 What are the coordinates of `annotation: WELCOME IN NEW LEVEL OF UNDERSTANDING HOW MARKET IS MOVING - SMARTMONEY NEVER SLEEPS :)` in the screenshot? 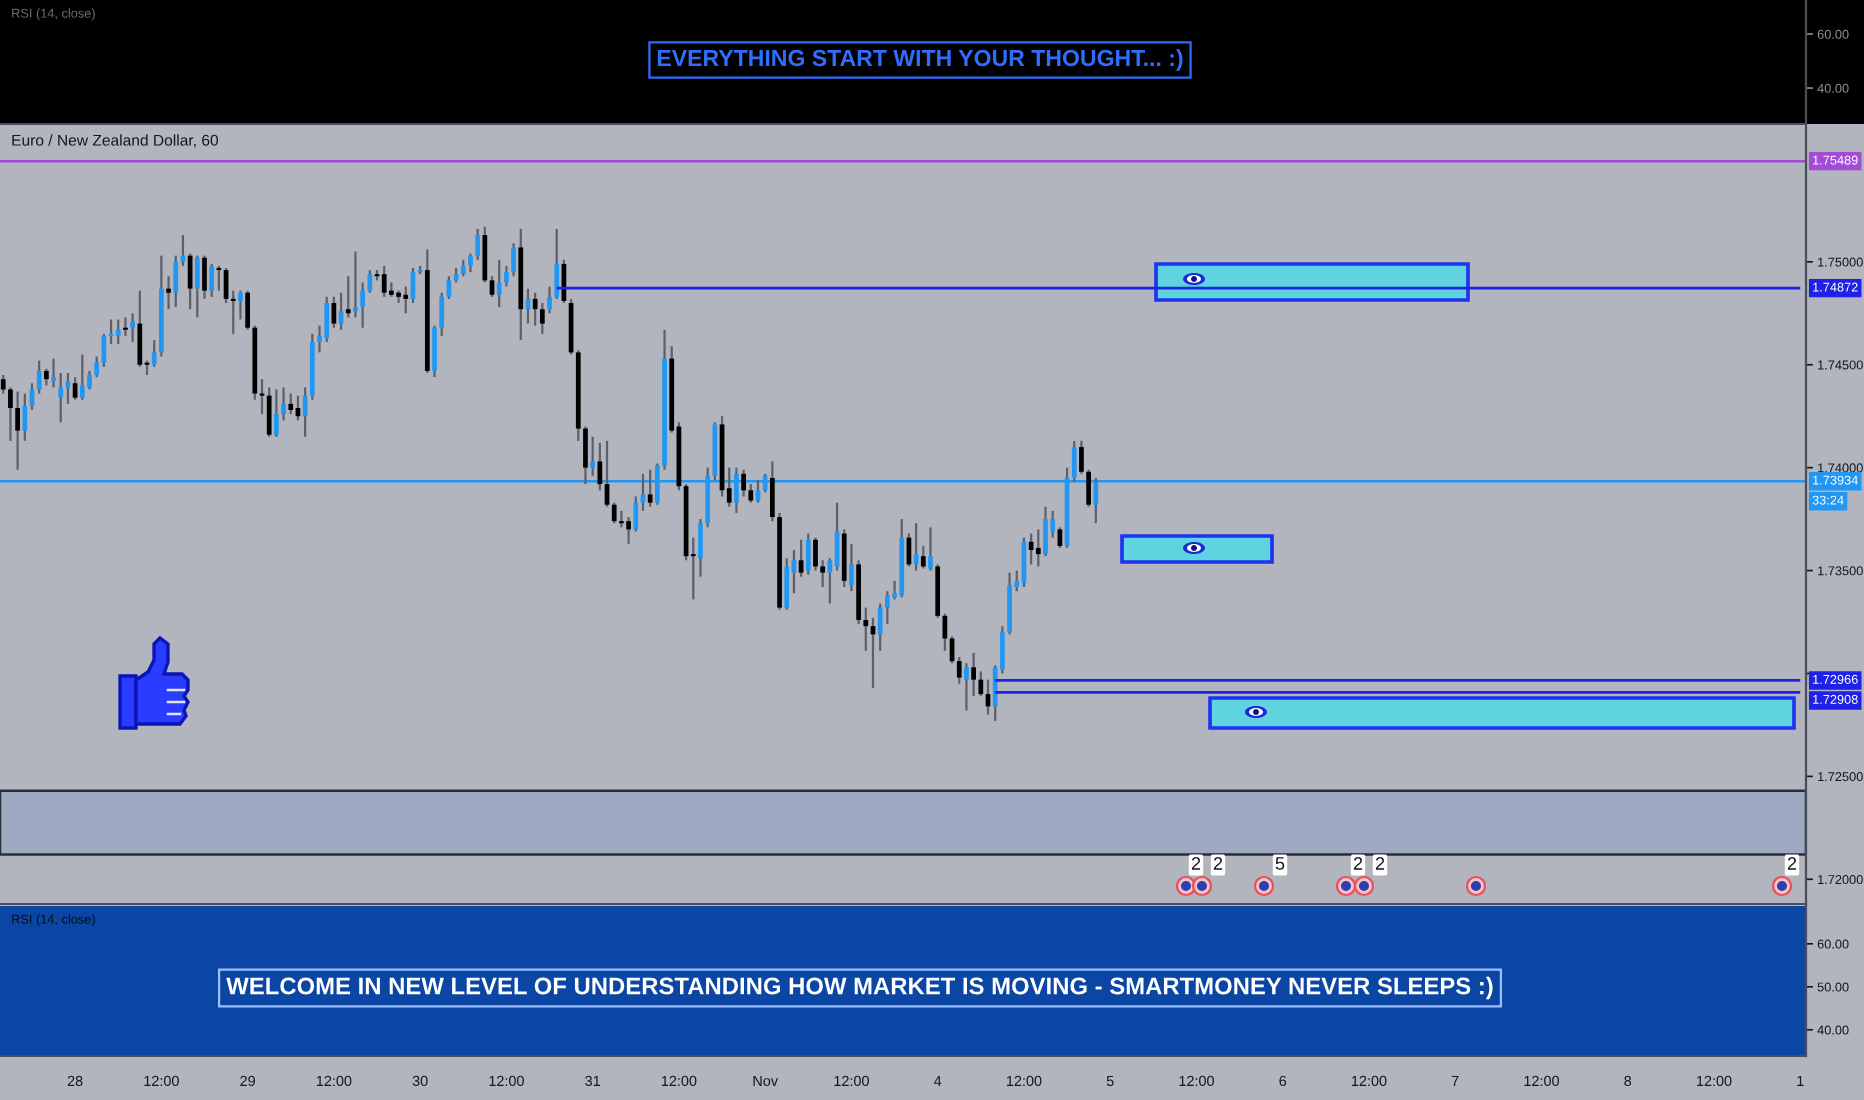 It's located at (859, 988).